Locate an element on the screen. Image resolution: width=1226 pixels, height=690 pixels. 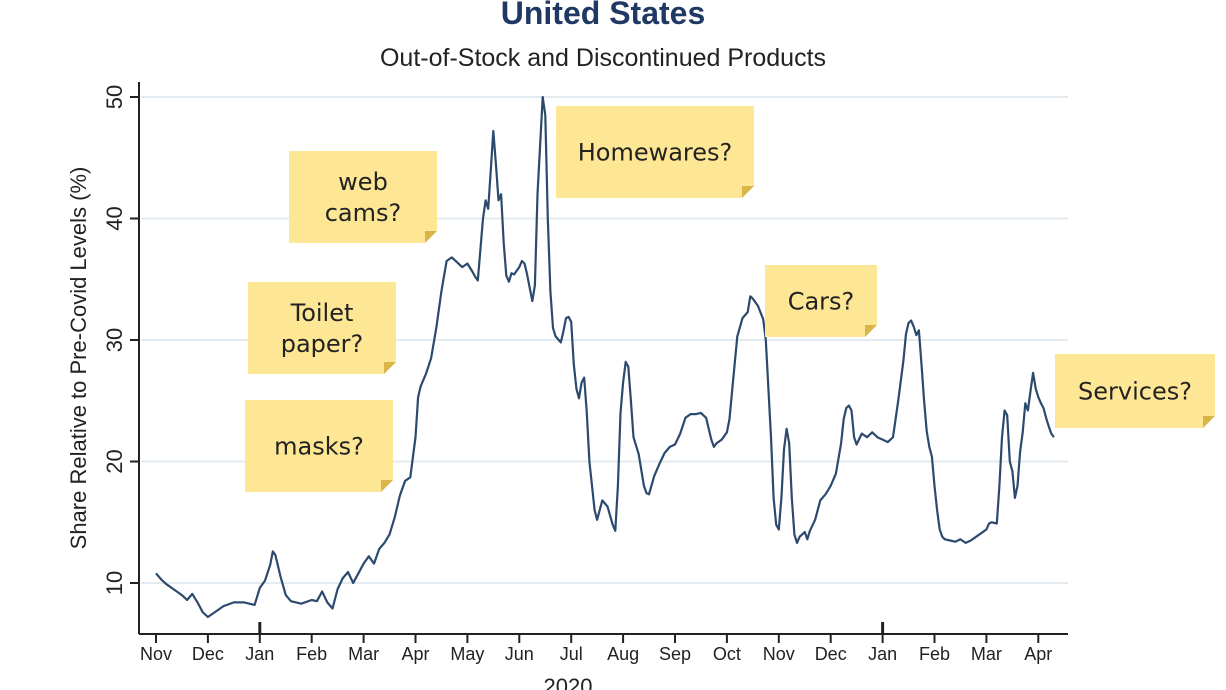
sticky-note-services: Services? is located at coordinates (1135, 391).